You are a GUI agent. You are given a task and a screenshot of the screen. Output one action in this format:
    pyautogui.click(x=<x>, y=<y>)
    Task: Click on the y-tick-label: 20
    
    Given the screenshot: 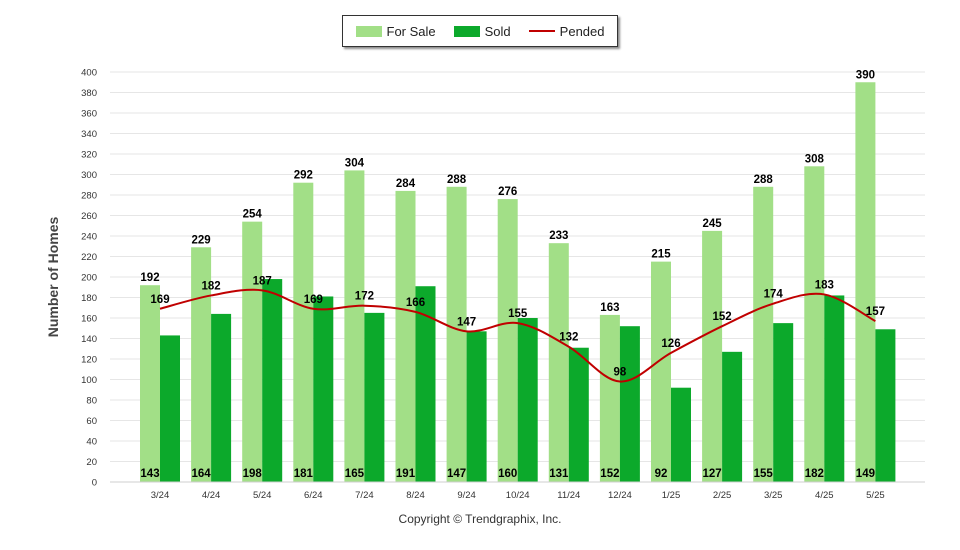 What is the action you would take?
    pyautogui.click(x=91, y=462)
    